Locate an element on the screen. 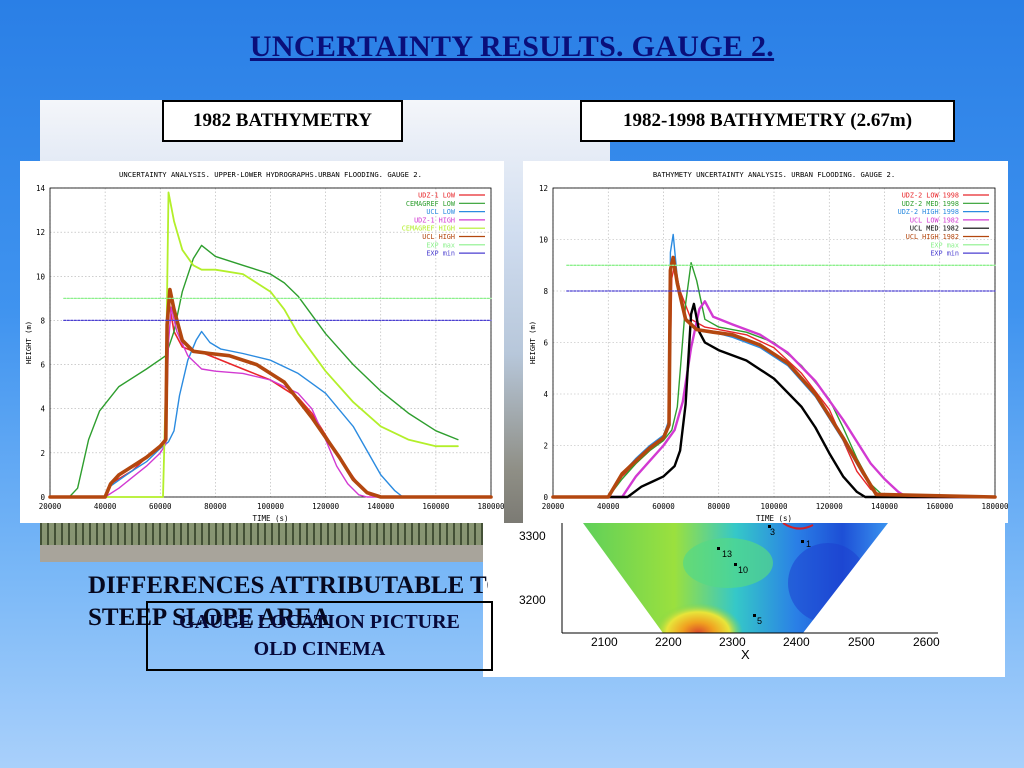 Image resolution: width=1024 pixels, height=768 pixels. green-zone is located at coordinates (728, 563).